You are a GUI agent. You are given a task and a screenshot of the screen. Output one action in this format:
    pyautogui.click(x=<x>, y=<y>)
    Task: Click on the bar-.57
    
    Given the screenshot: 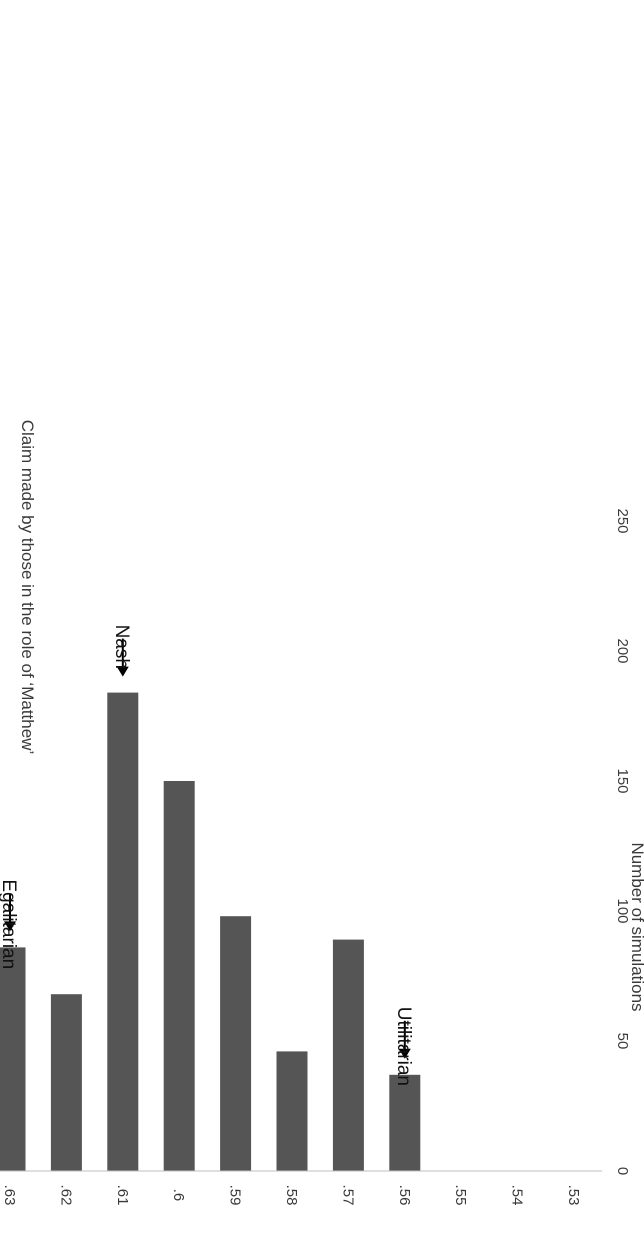 What is the action you would take?
    pyautogui.click(x=348, y=1055)
    